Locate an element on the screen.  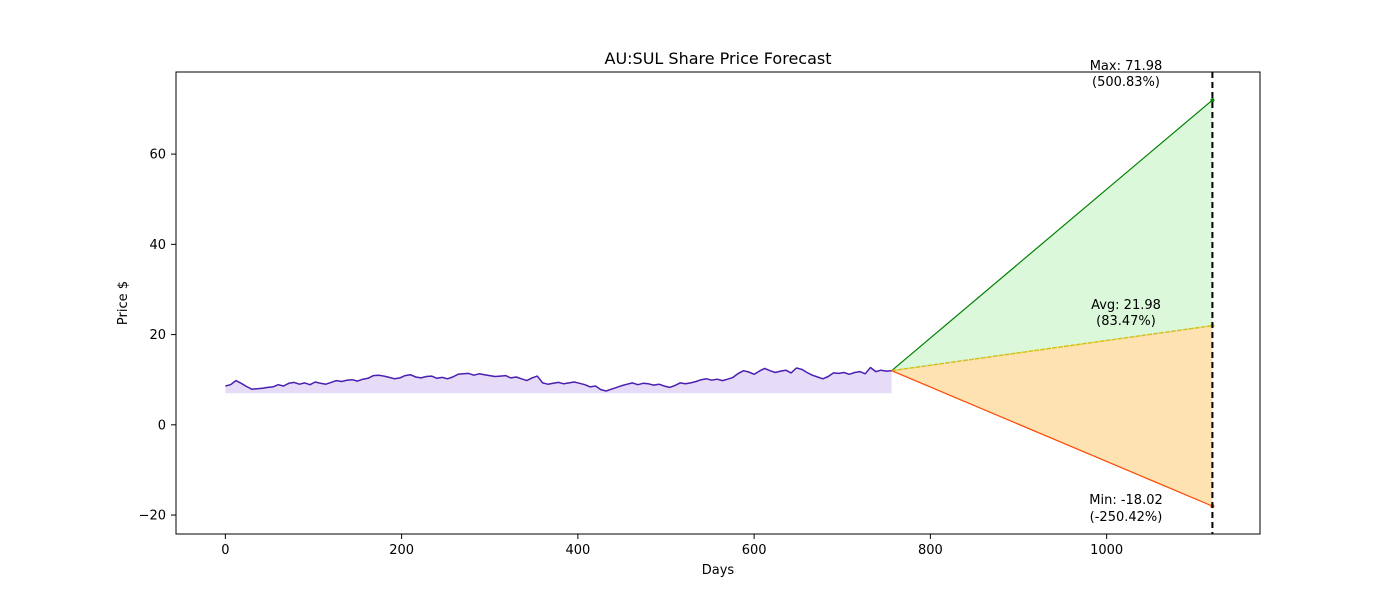
min-forecast-line is located at coordinates (1052, 438).